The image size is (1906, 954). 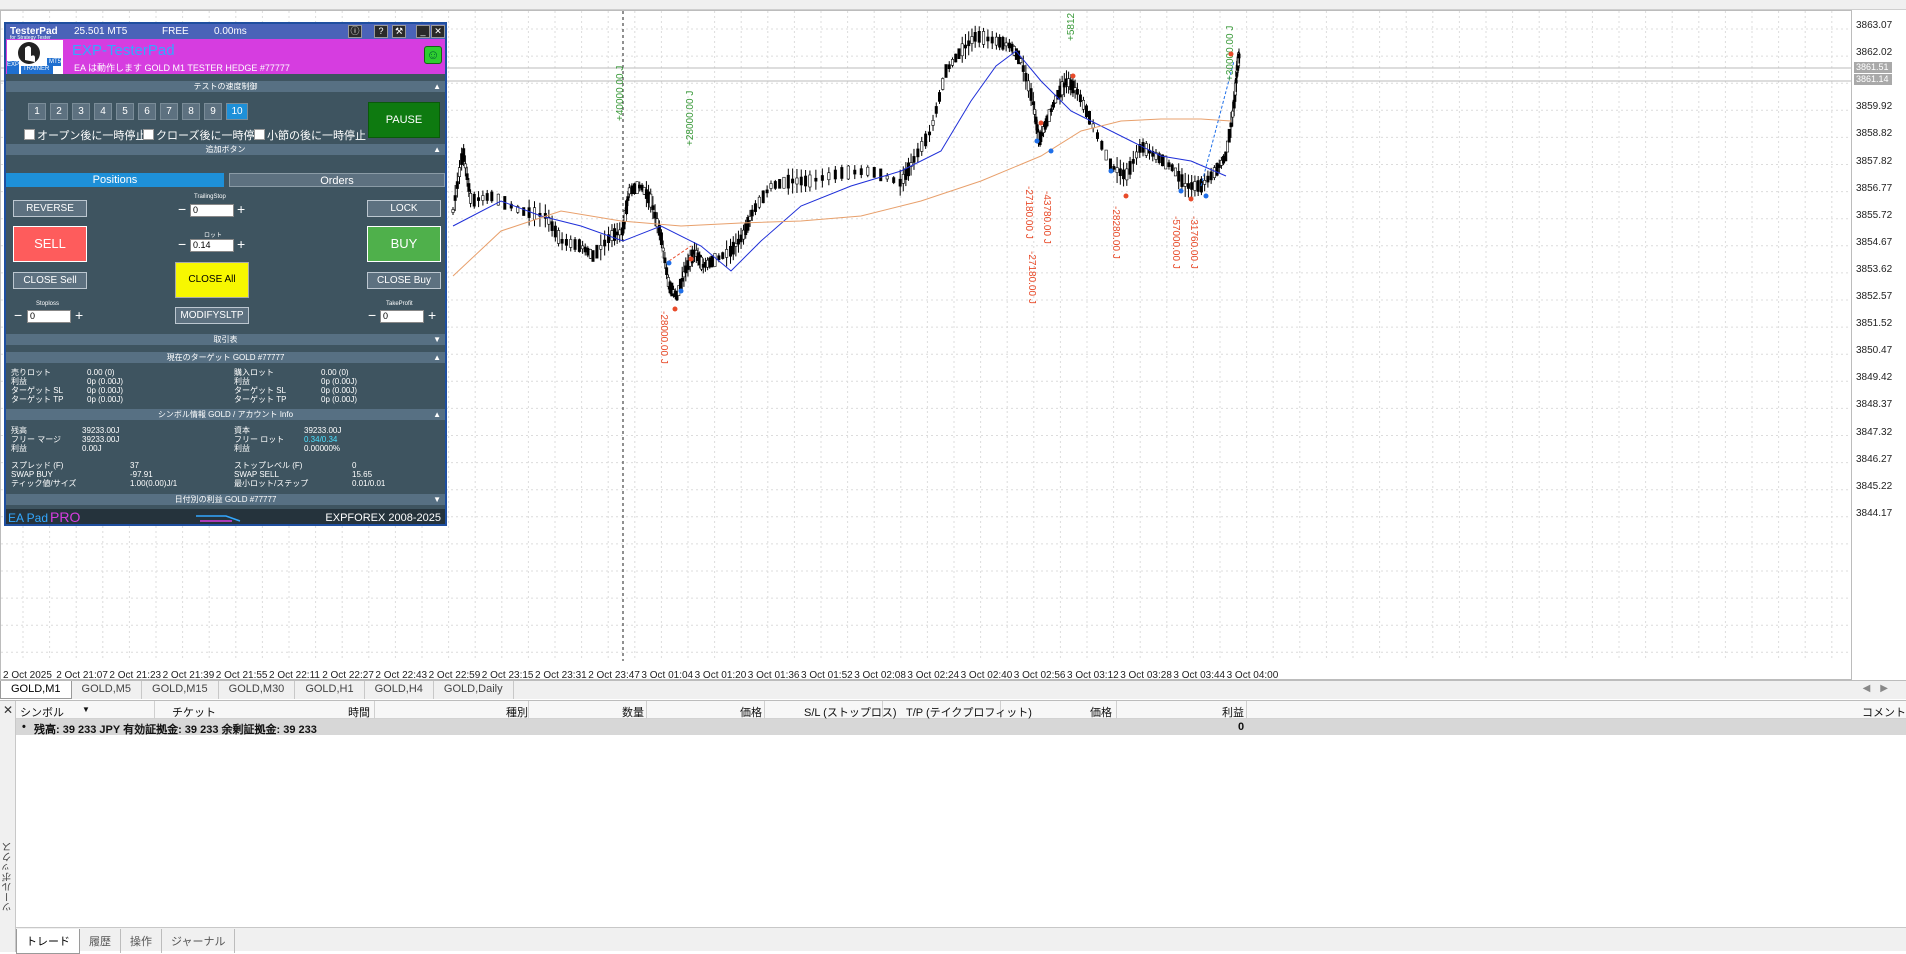 What do you see at coordinates (225, 149) in the screenshot?
I see `section-extra: 追加ボタン ▲` at bounding box center [225, 149].